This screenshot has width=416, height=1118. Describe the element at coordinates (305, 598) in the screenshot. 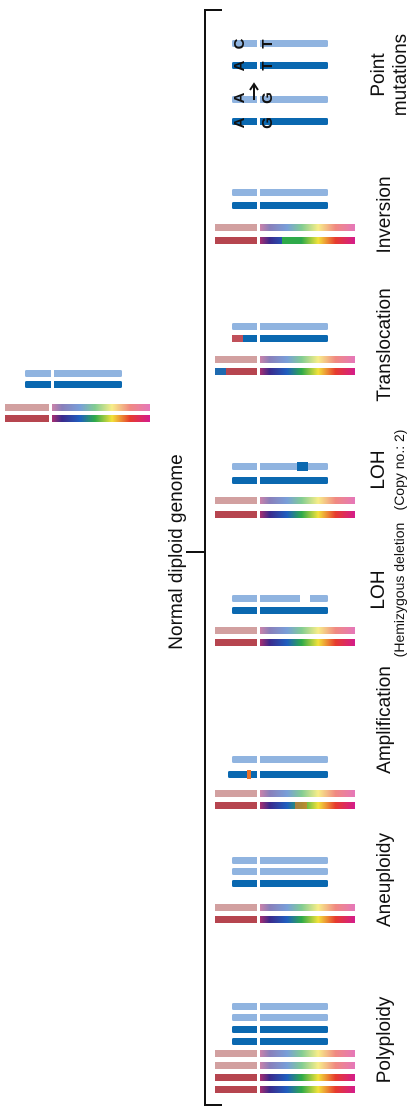

I see `deleted-segment` at that location.